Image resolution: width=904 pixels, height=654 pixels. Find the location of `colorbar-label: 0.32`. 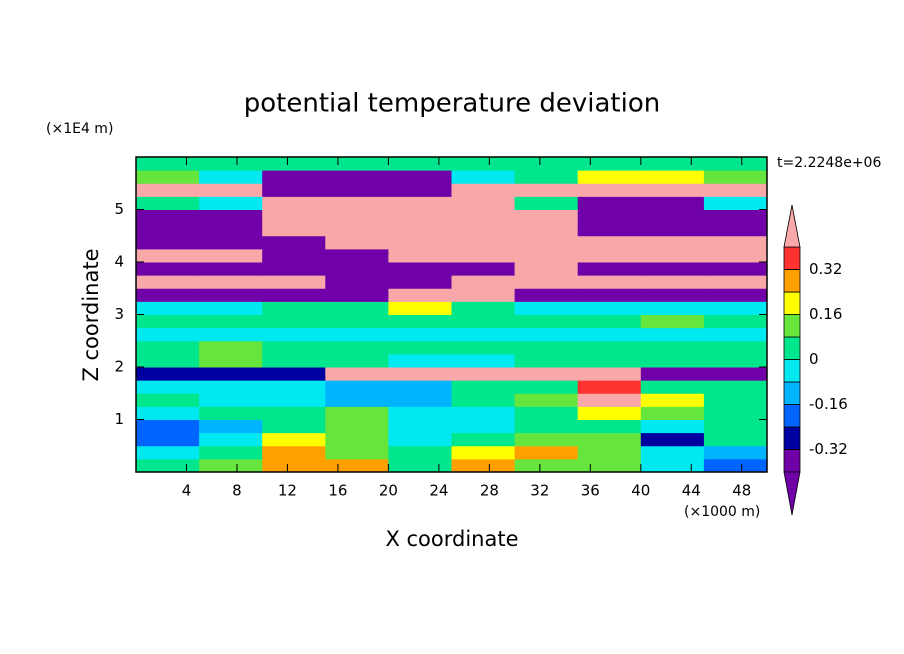

colorbar-label: 0.32 is located at coordinates (825, 269).